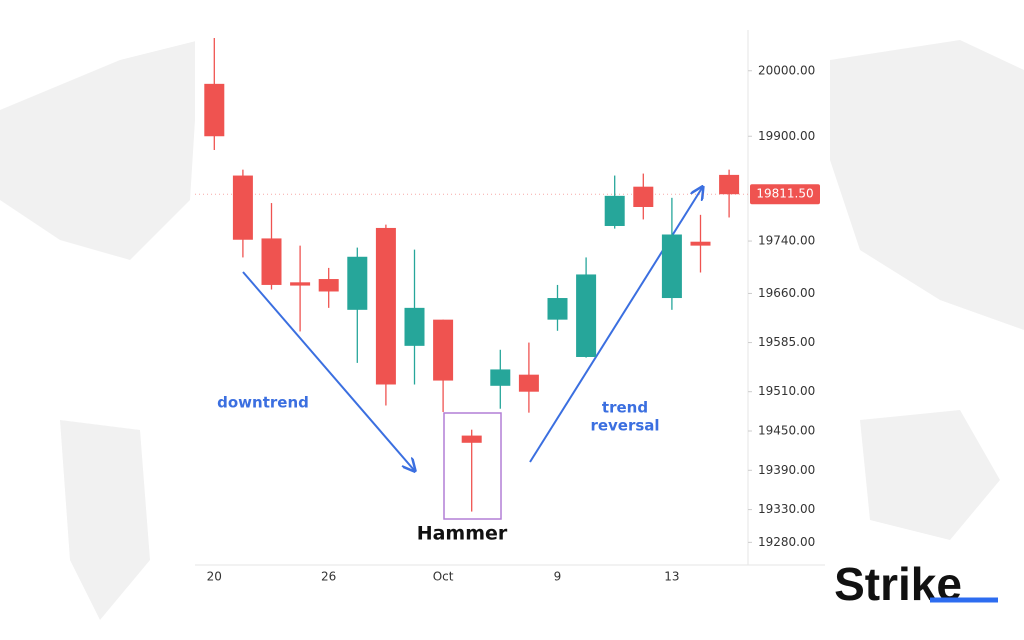  I want to click on last-price-tag, so click(785, 194).